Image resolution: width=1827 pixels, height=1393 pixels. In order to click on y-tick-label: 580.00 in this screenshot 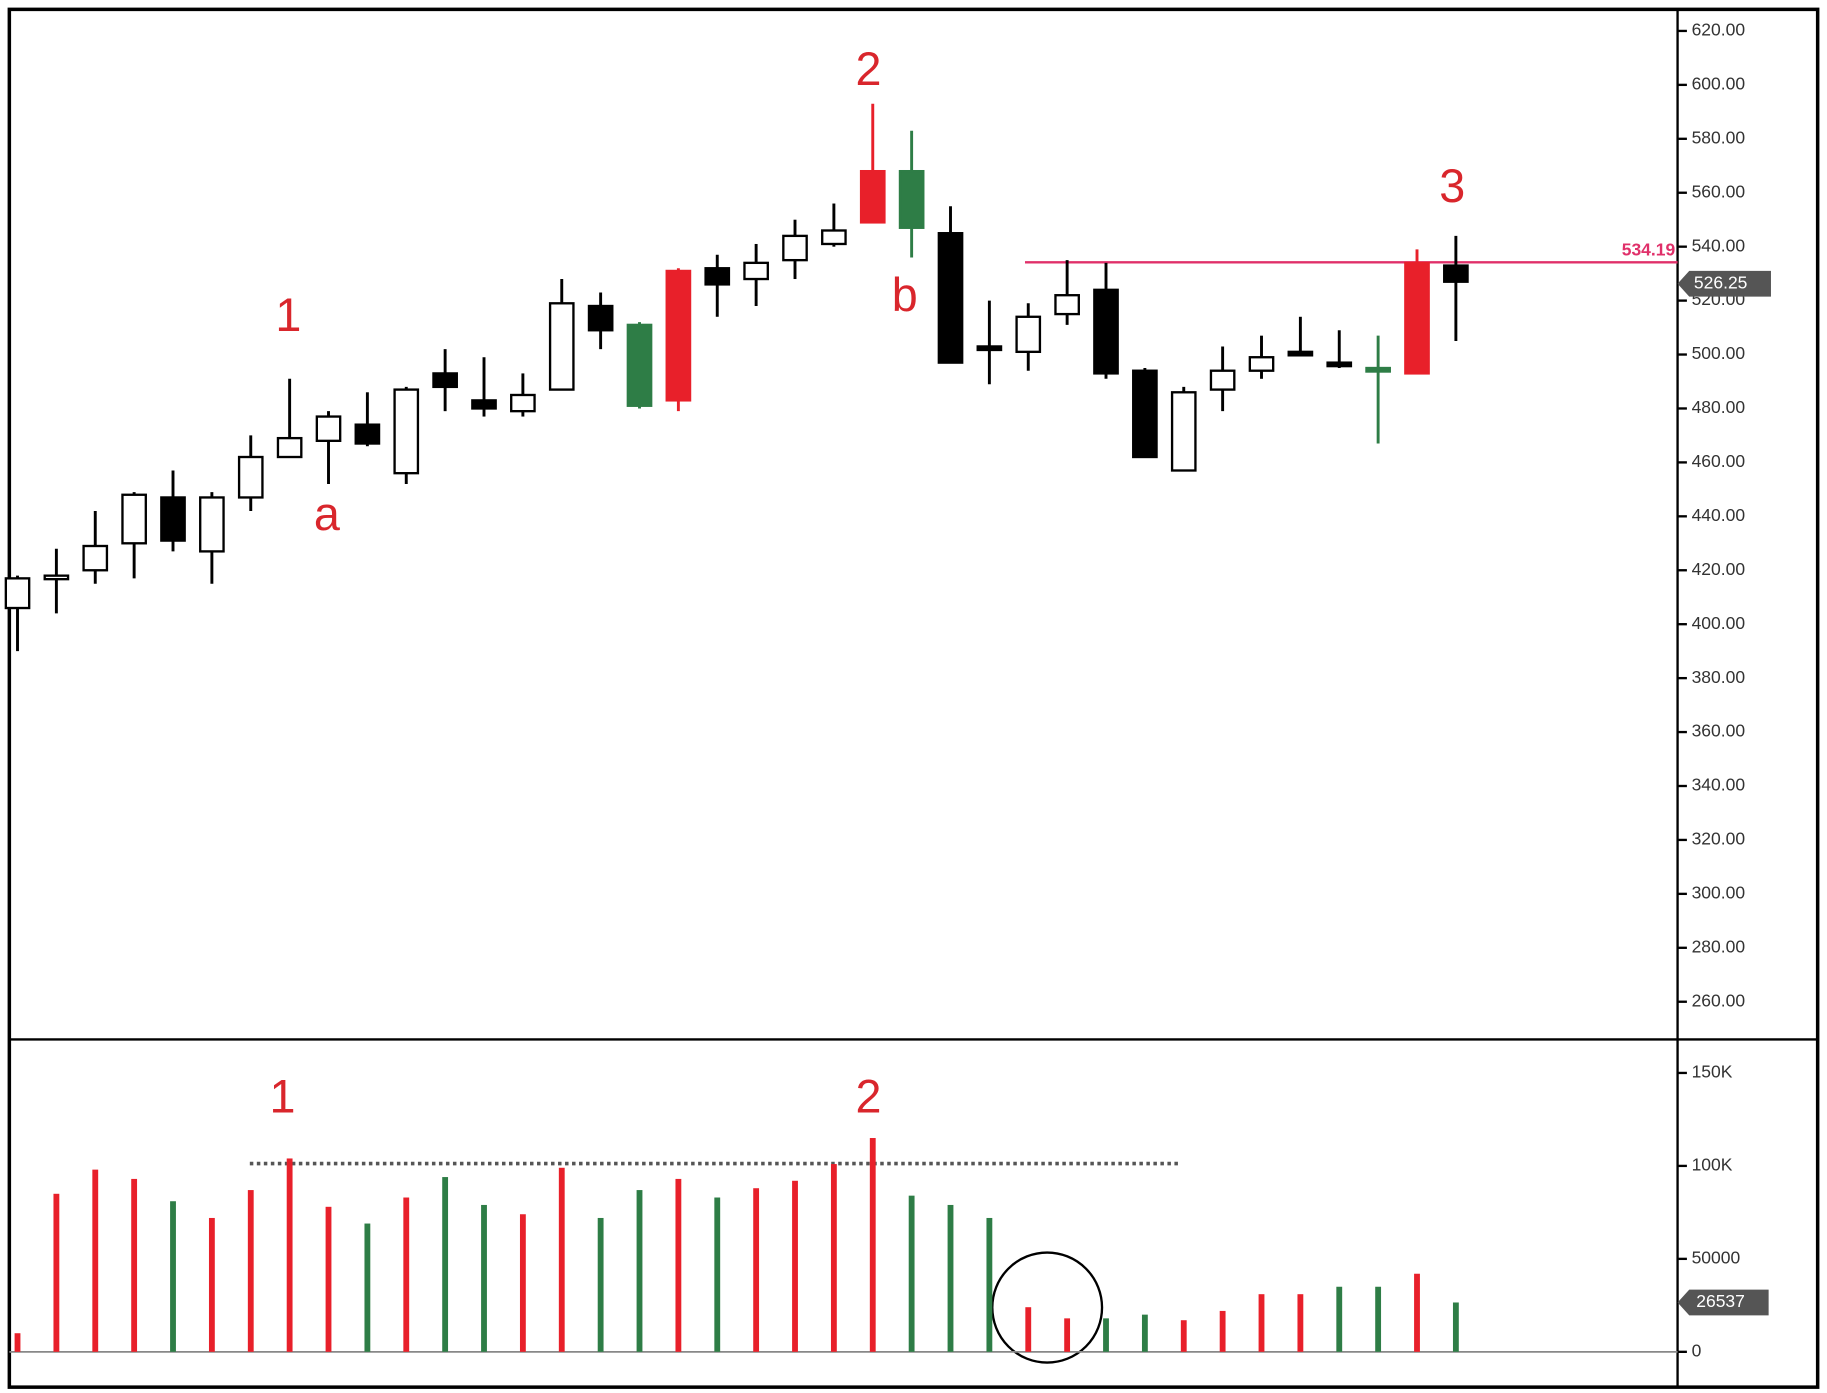, I will do `click(1719, 137)`.